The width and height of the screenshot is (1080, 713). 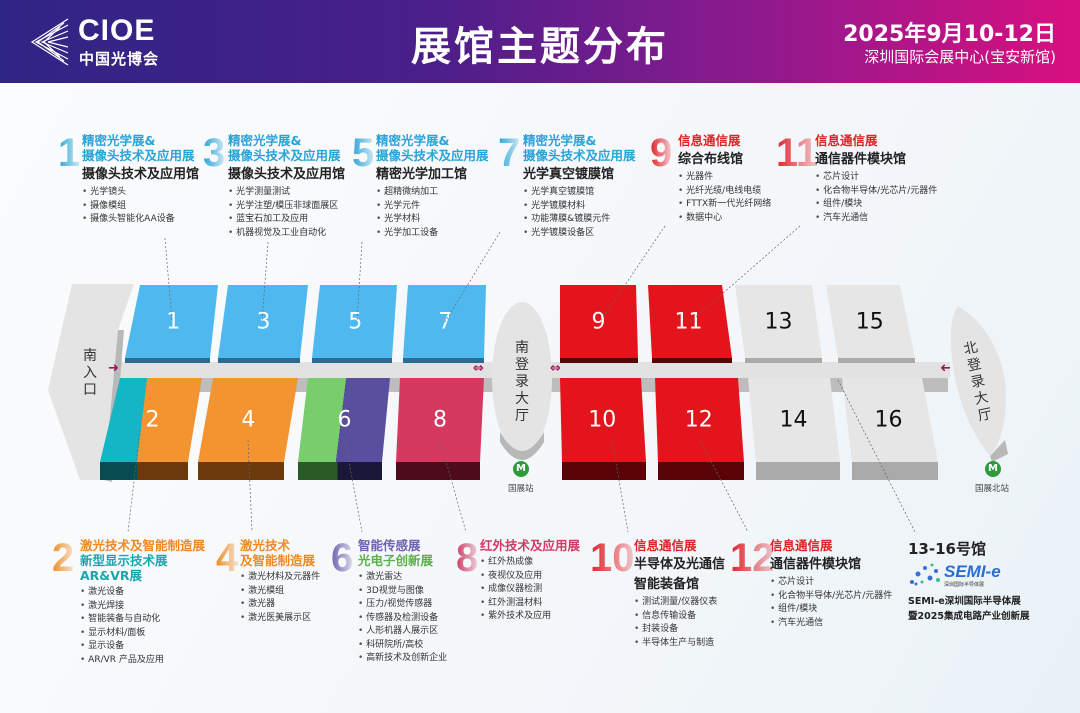 I want to click on block-title: AR&VR展, so click(x=111, y=575).